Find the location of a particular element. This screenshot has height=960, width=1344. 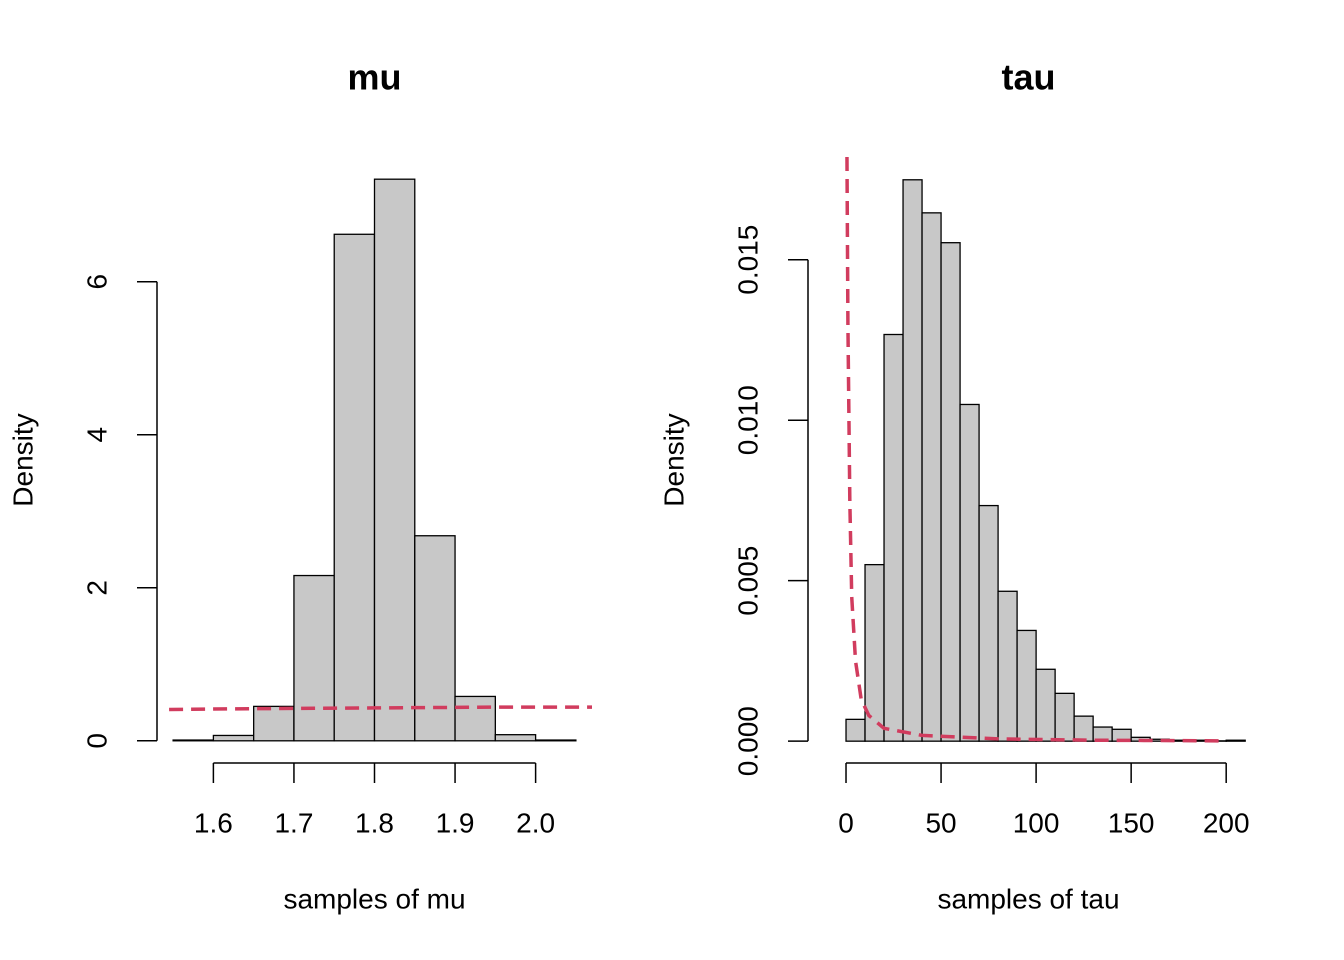

y-tick-label: 2 is located at coordinates (96, 588).